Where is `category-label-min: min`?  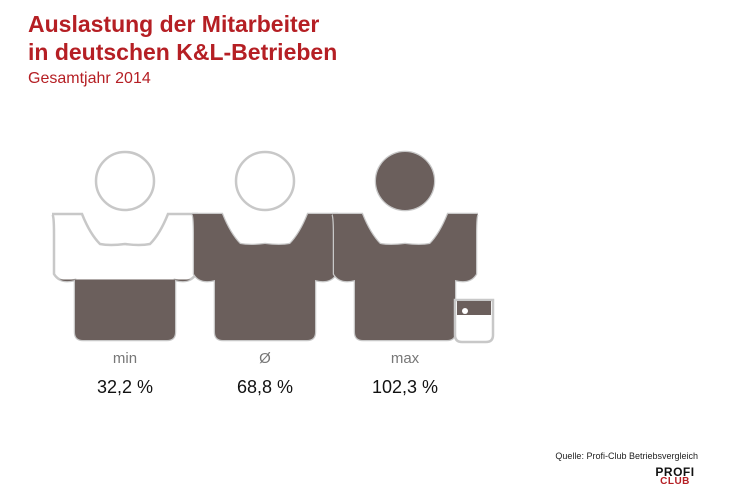 category-label-min: min is located at coordinates (125, 358).